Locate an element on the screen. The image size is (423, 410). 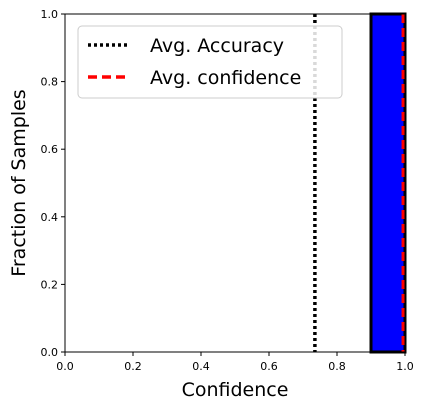
x-tick-label: 1.0 is located at coordinates (405, 366).